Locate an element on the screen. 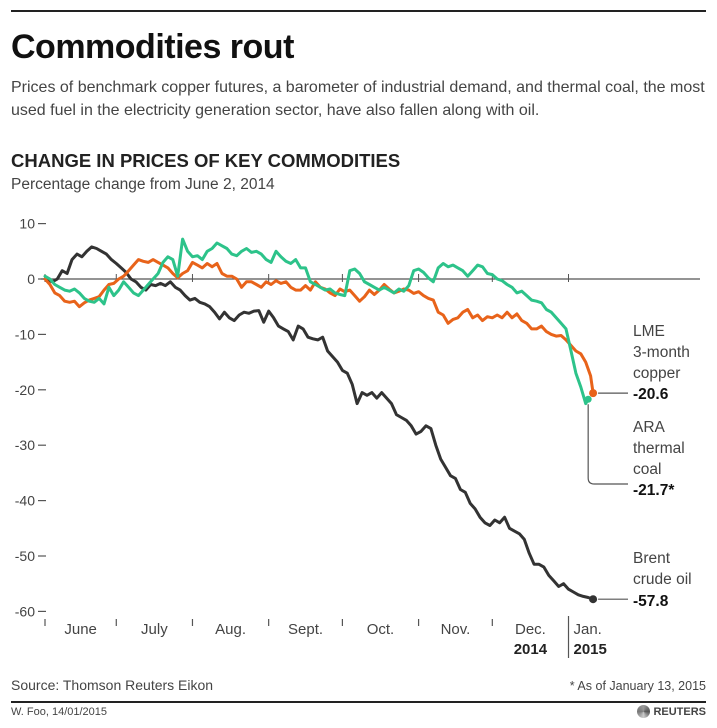  reuters-logo: REUTERS is located at coordinates (671, 711).